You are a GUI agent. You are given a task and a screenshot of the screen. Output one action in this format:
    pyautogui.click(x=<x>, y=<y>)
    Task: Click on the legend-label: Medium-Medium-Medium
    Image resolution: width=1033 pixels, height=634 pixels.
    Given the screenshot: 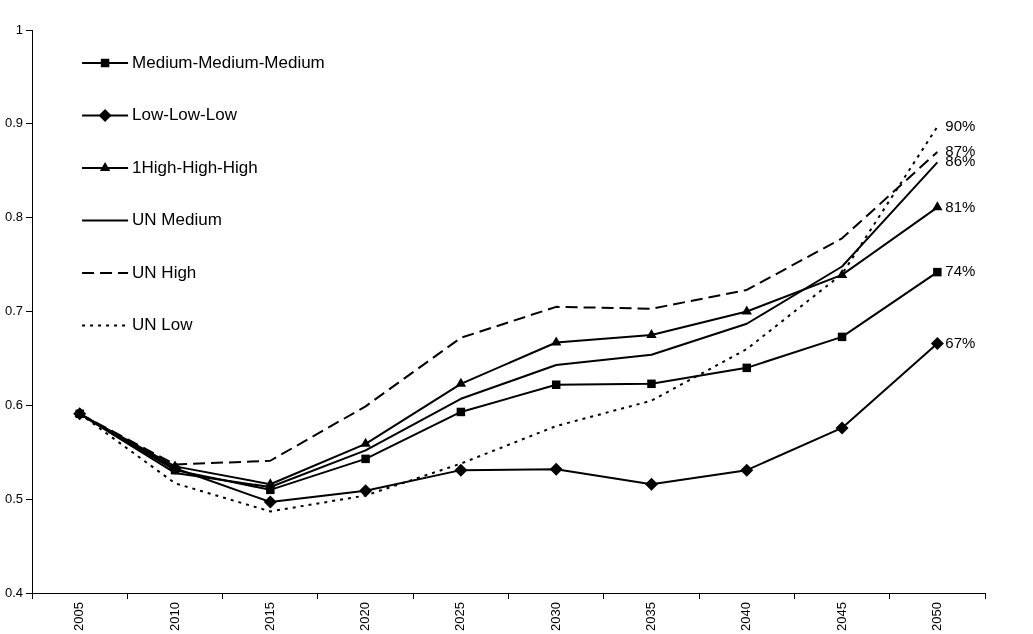 What is the action you would take?
    pyautogui.click(x=228, y=62)
    